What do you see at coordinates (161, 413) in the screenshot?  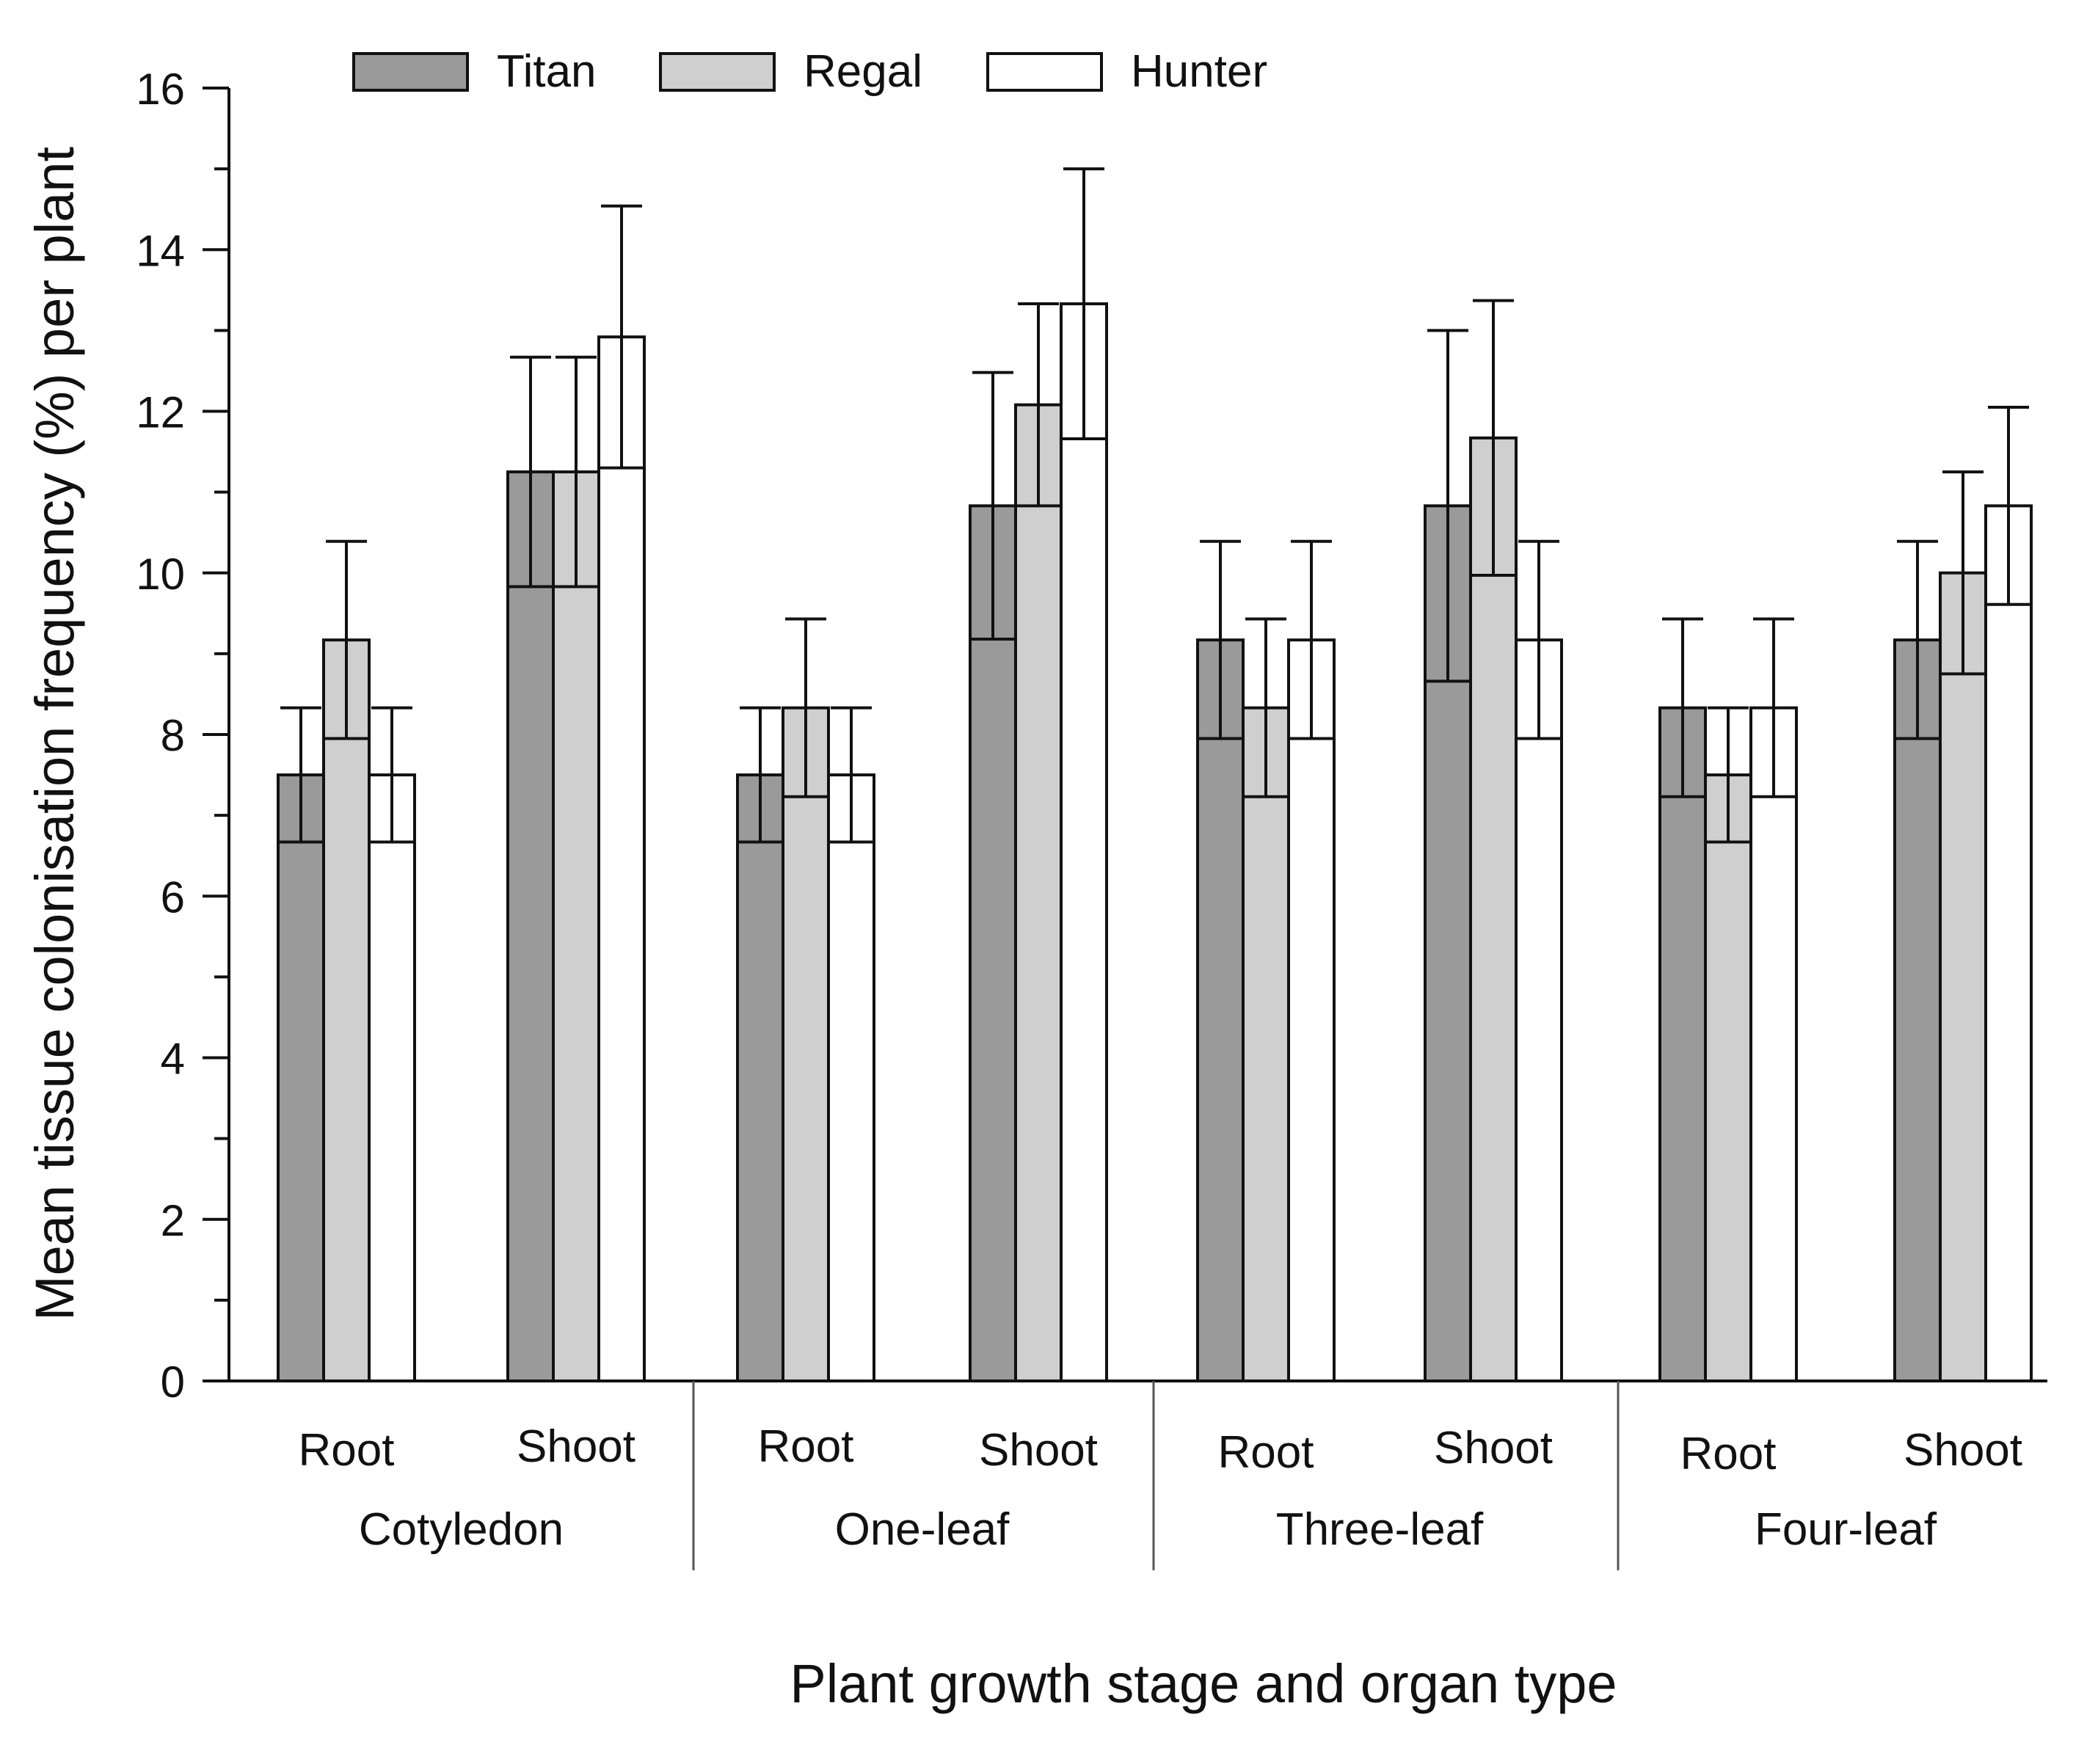 I see `y-tick-label: 12` at bounding box center [161, 413].